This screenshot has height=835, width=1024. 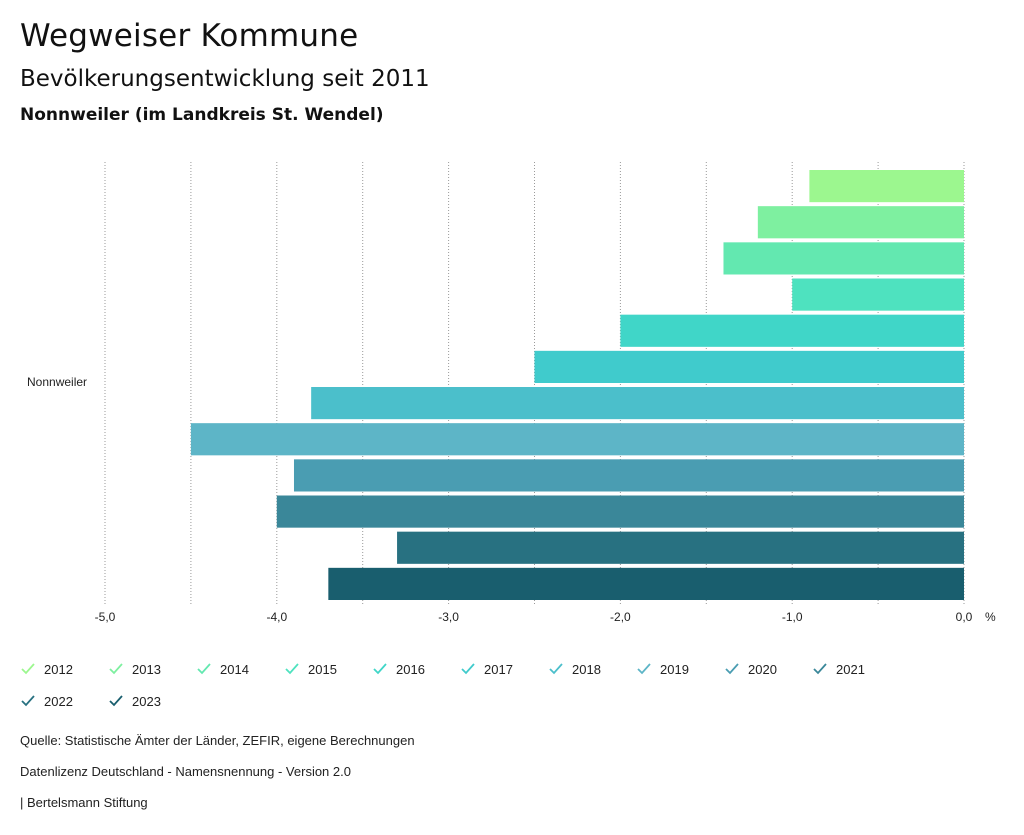 What do you see at coordinates (886, 186) in the screenshot?
I see `bar-2012` at bounding box center [886, 186].